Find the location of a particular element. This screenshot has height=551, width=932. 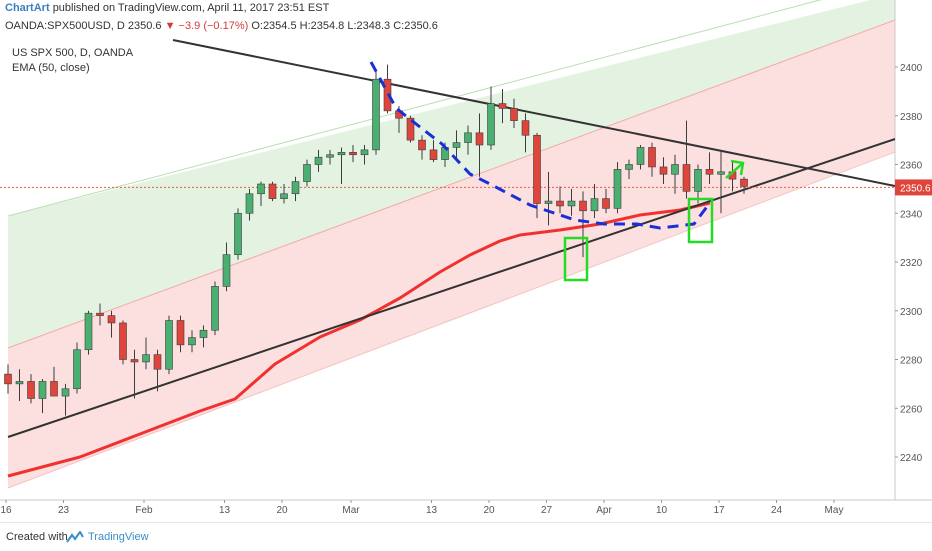

price-scale-panel is located at coordinates (913, 261).